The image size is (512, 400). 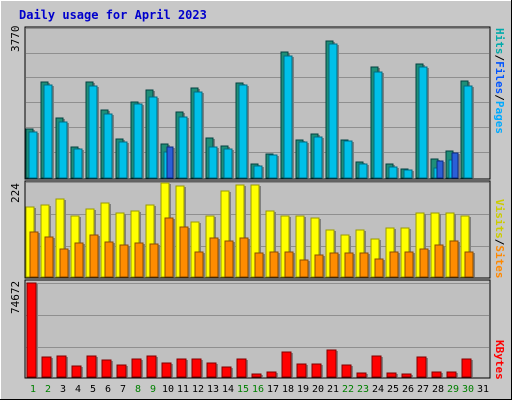 I want to click on day-label: 20, so click(x=318, y=389).